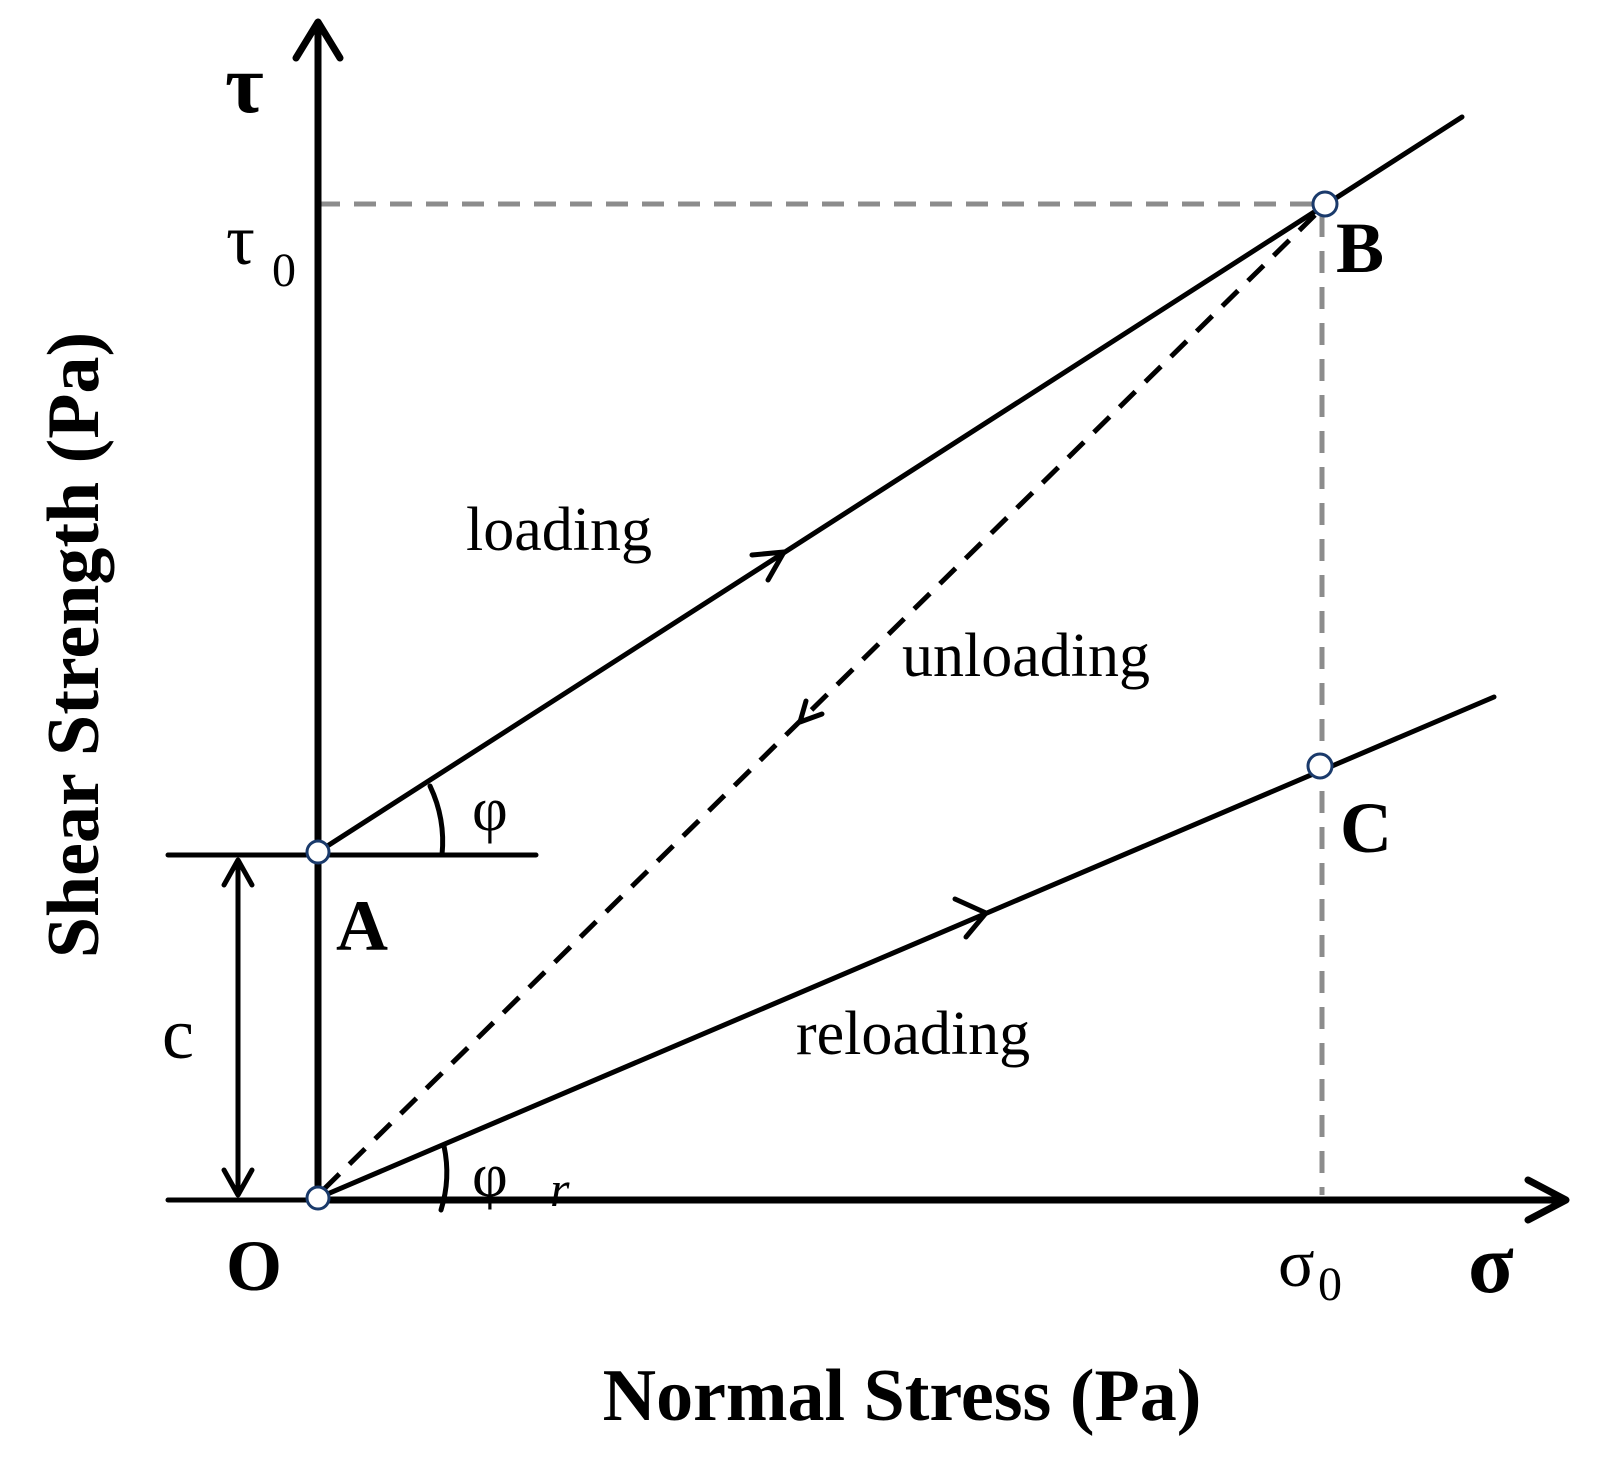 The width and height of the screenshot is (1597, 1467). Describe the element at coordinates (436, 820) in the screenshot. I see `phi-angle-arc` at that location.